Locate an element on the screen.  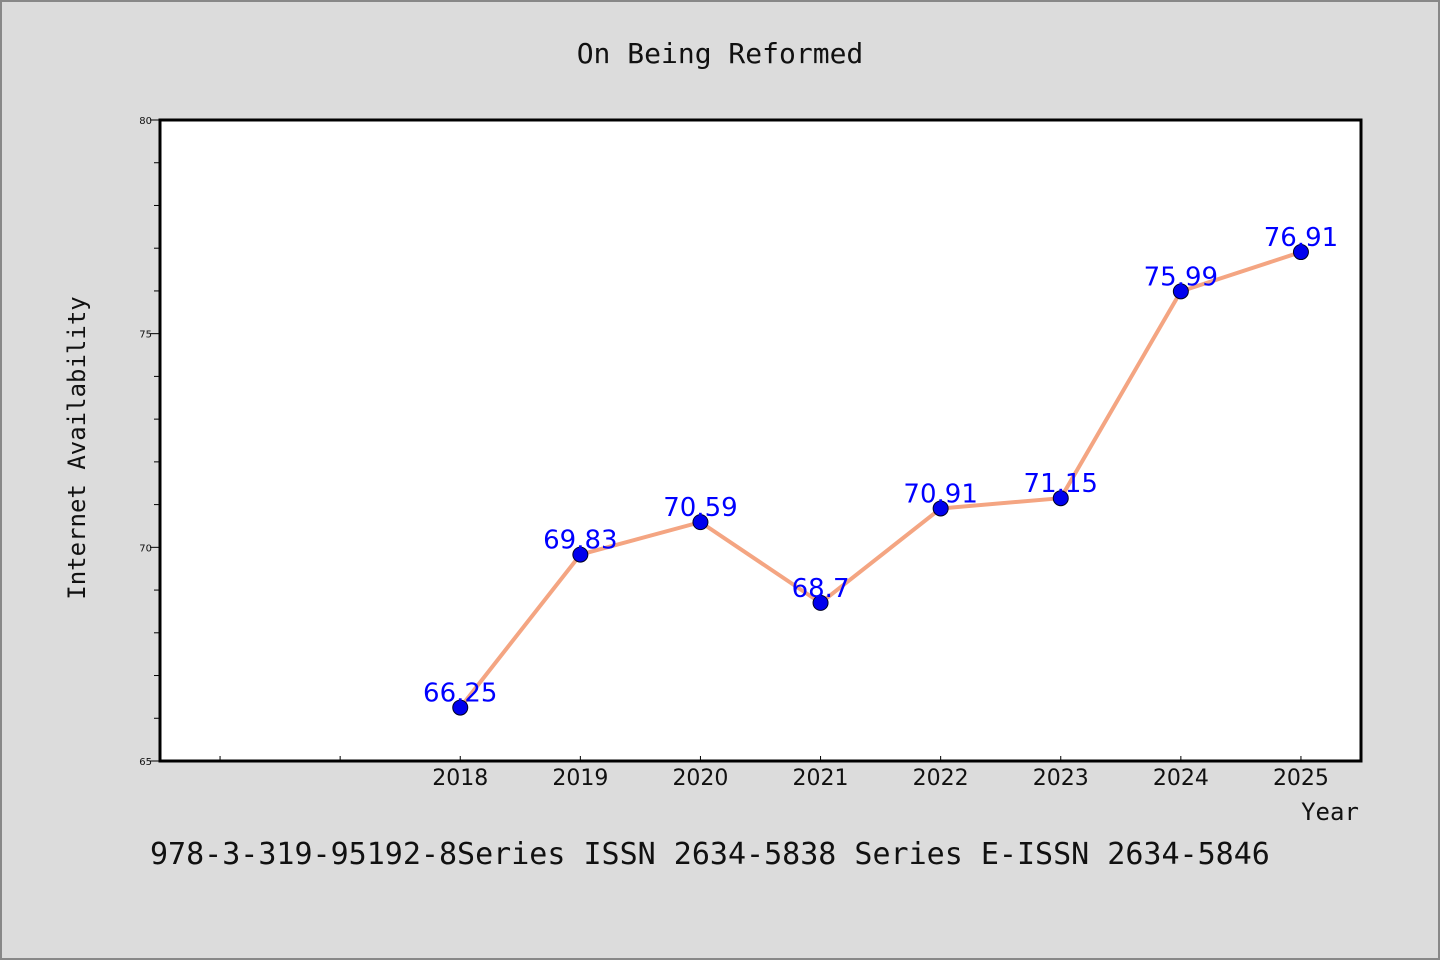
y-tick-label: 70 is located at coordinates (145, 548).